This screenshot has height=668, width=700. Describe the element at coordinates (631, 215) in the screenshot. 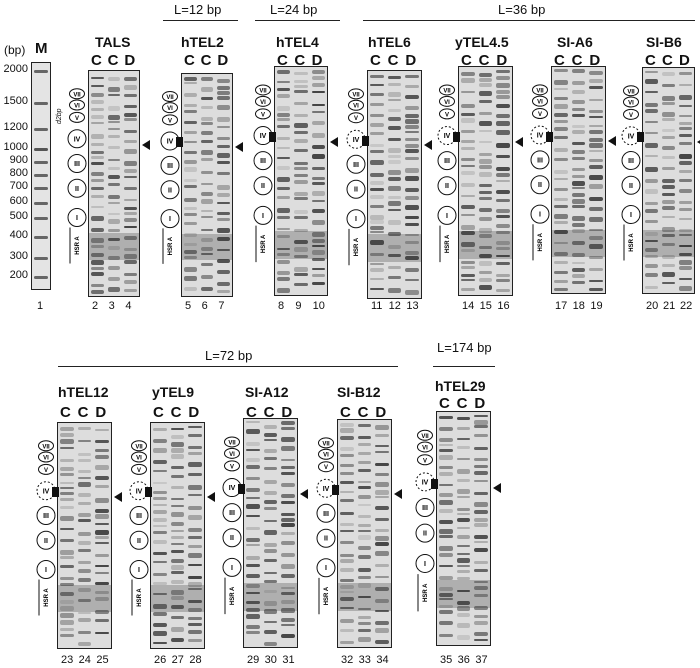

I see `hsr-unit-numeral: I` at that location.